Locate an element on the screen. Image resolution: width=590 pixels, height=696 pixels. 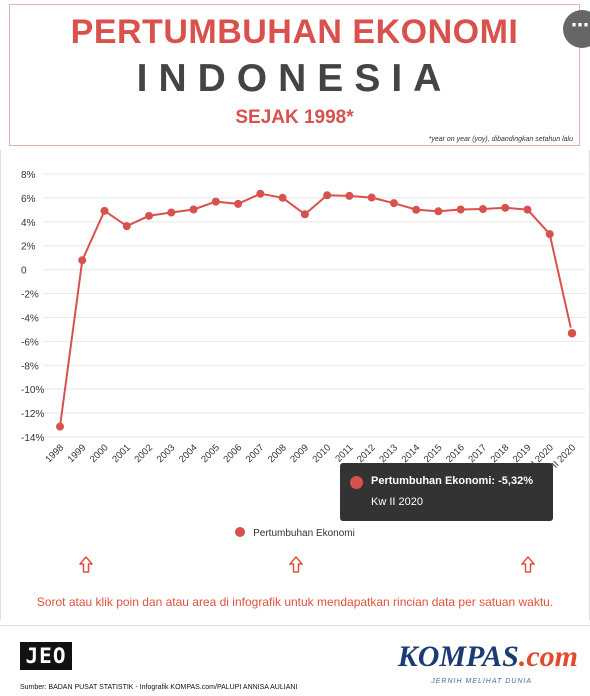
x-tick-label: 2016 is located at coordinates (455, 453).